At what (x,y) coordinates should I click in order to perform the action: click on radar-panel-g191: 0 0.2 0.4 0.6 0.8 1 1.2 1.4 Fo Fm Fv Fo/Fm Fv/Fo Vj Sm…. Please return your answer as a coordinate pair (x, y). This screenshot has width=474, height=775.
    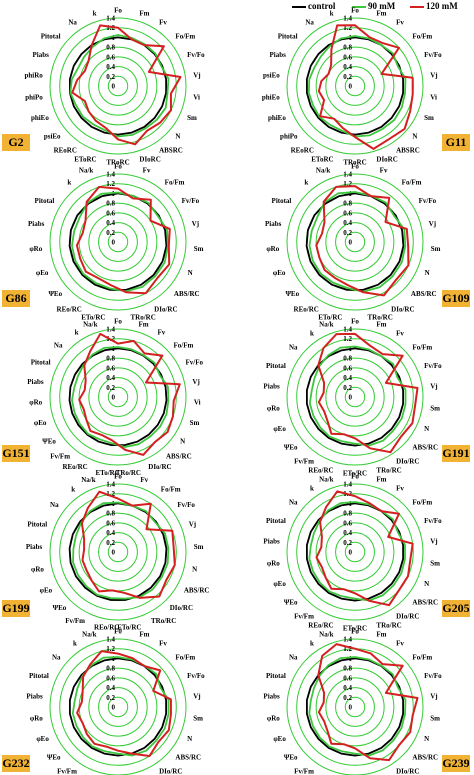
    Looking at the image, I should click on (355, 394).